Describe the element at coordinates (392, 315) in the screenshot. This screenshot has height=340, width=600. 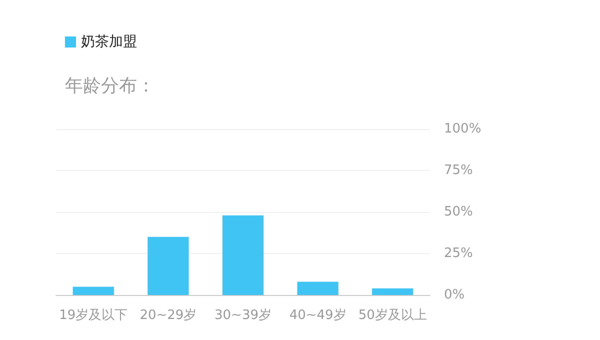
I see `x-tick-label: 50岁及以上` at that location.